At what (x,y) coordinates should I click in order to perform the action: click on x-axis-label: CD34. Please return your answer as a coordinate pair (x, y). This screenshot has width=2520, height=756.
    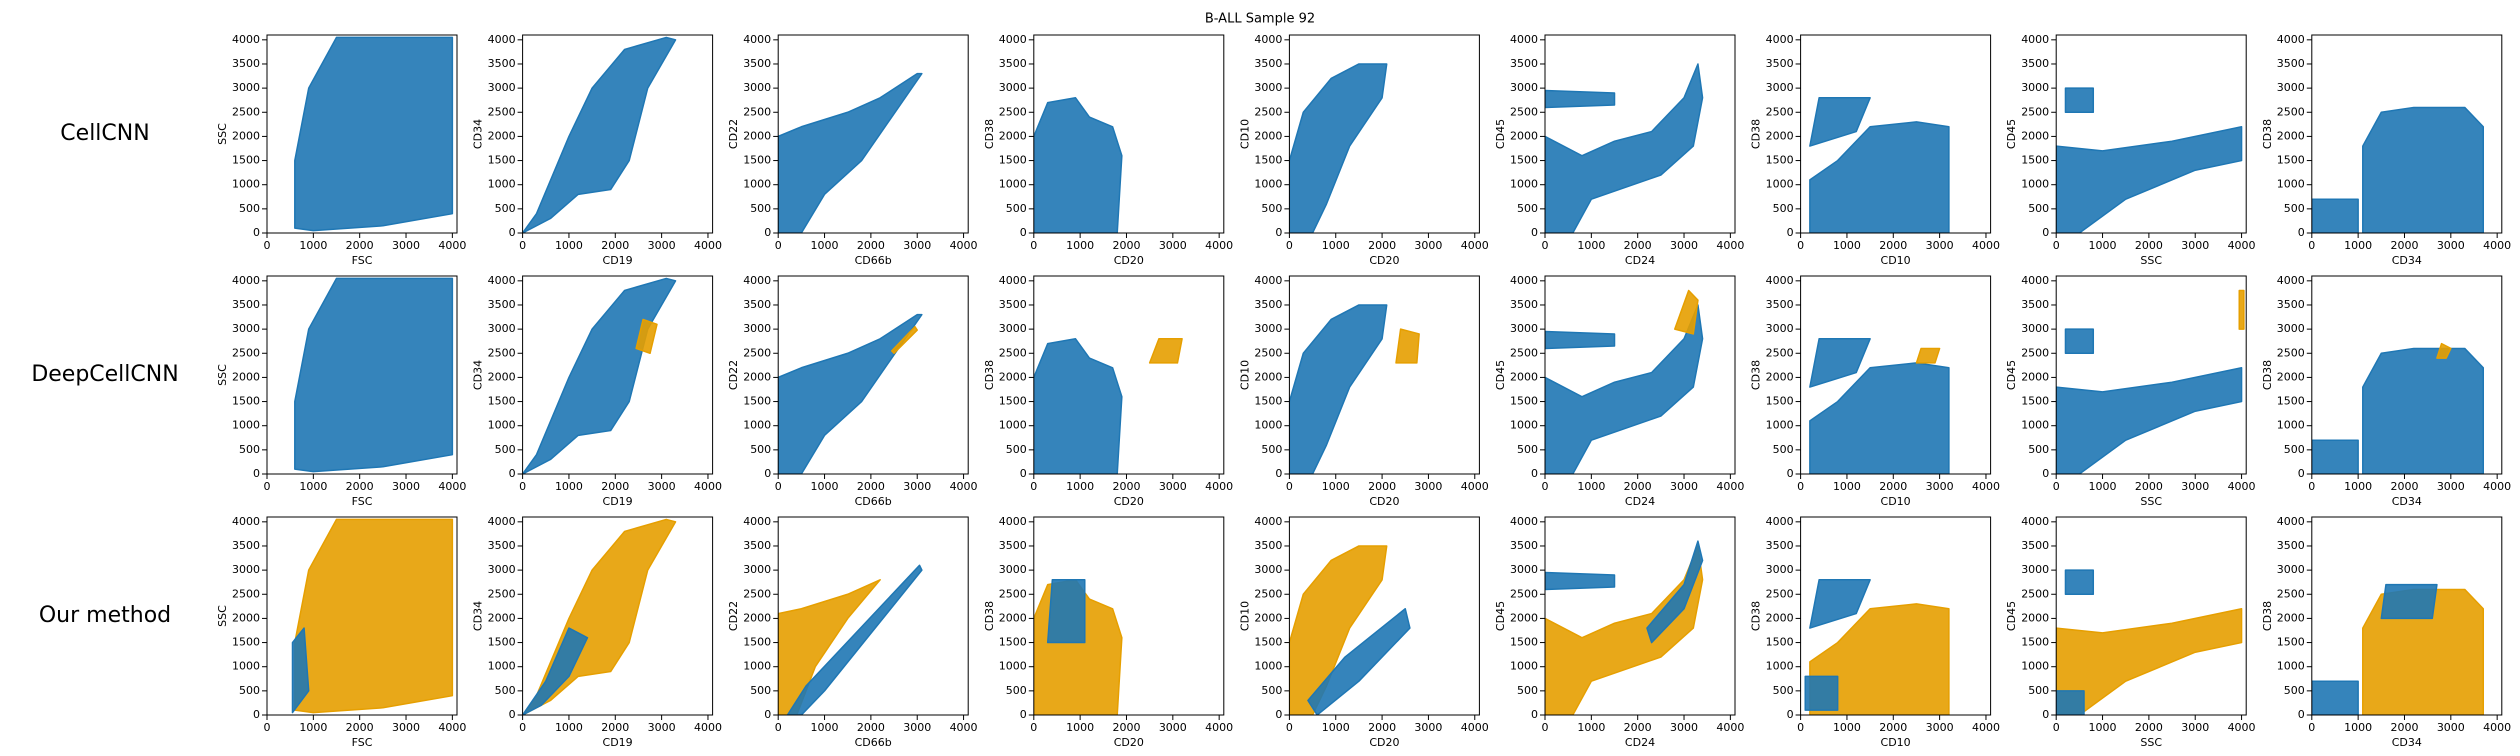
    Looking at the image, I should click on (2407, 501).